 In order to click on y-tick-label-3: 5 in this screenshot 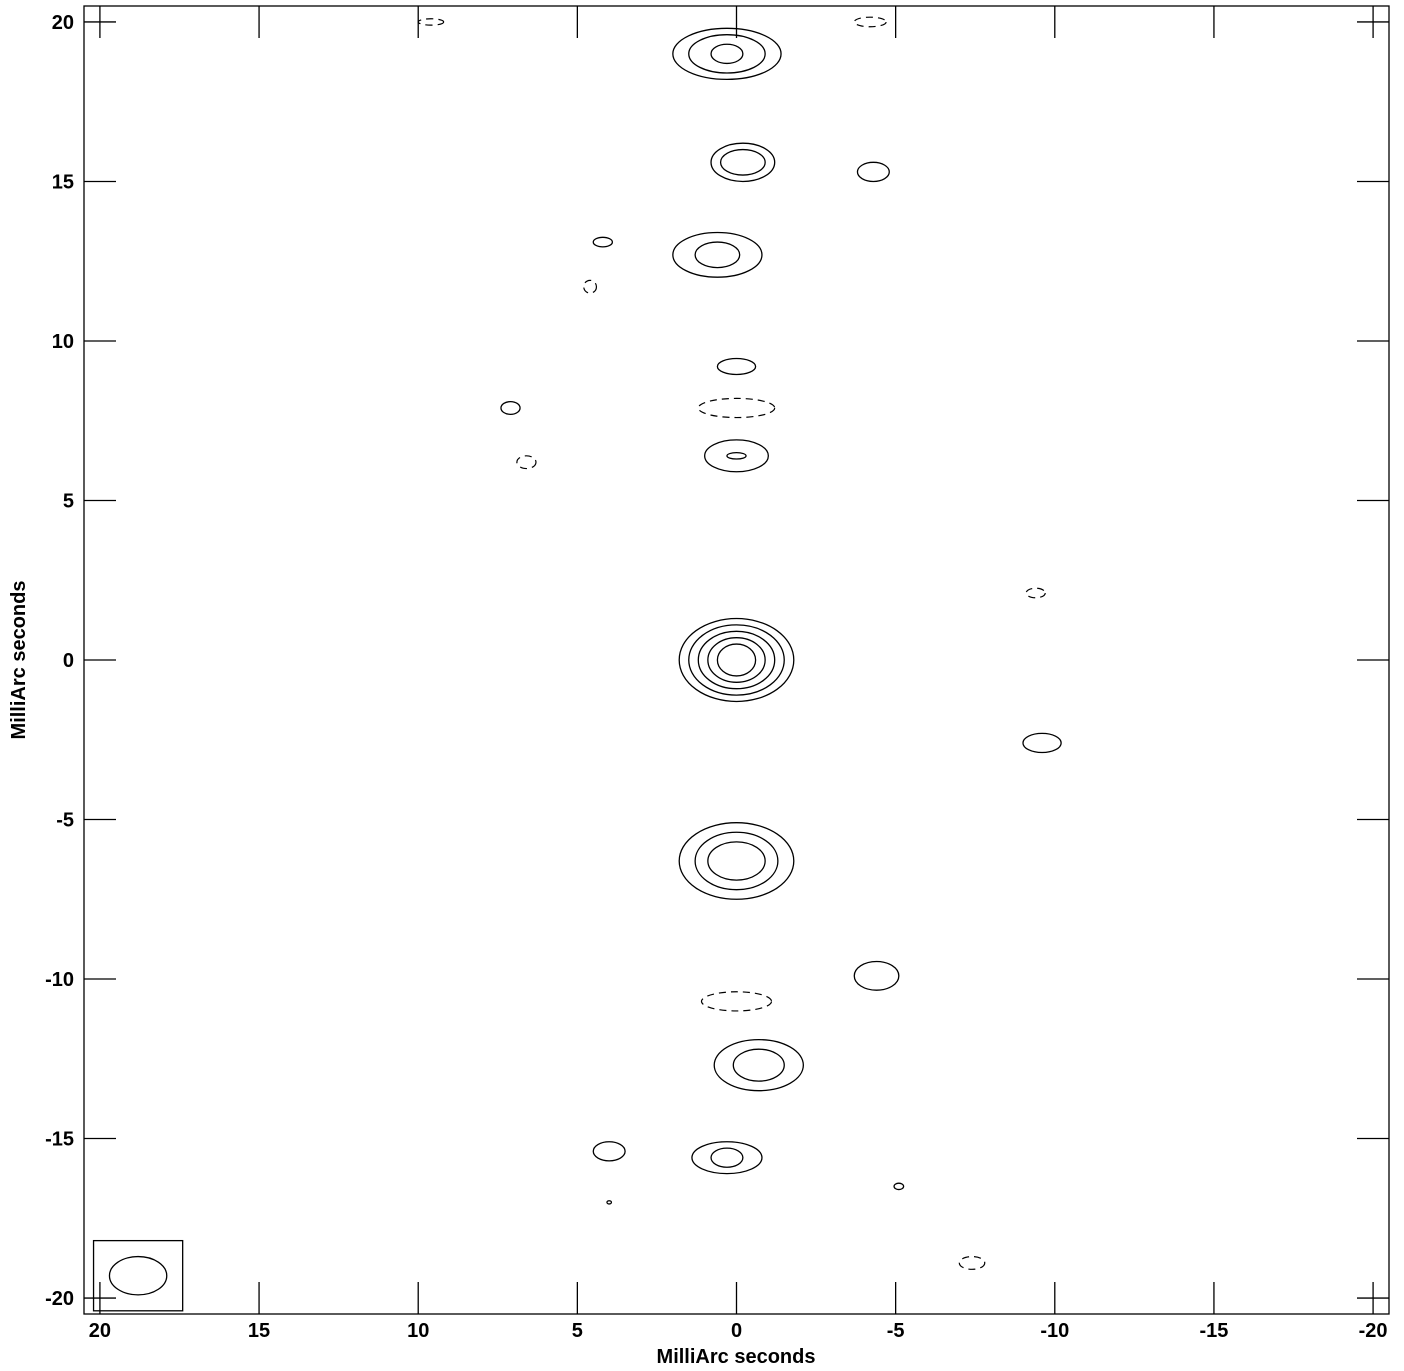, I will do `click(68, 501)`.